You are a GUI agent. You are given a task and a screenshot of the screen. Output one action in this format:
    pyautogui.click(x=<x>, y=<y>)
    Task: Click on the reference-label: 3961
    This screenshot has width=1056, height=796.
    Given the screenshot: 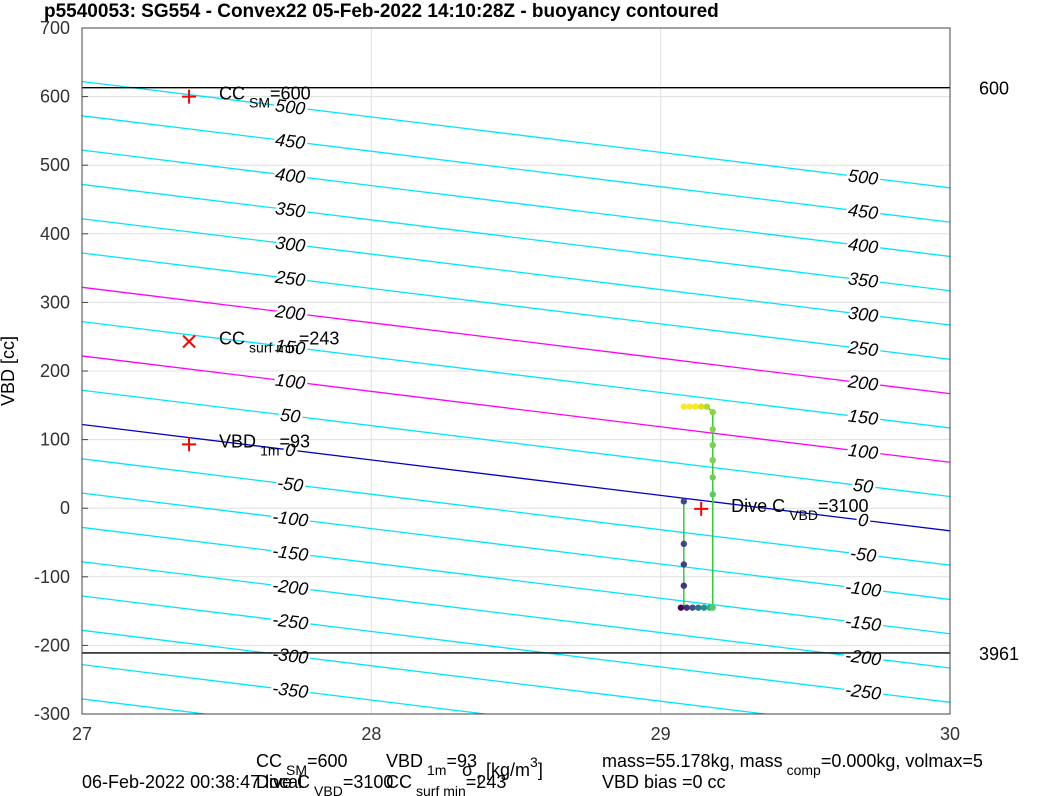 What is the action you would take?
    pyautogui.click(x=999, y=654)
    